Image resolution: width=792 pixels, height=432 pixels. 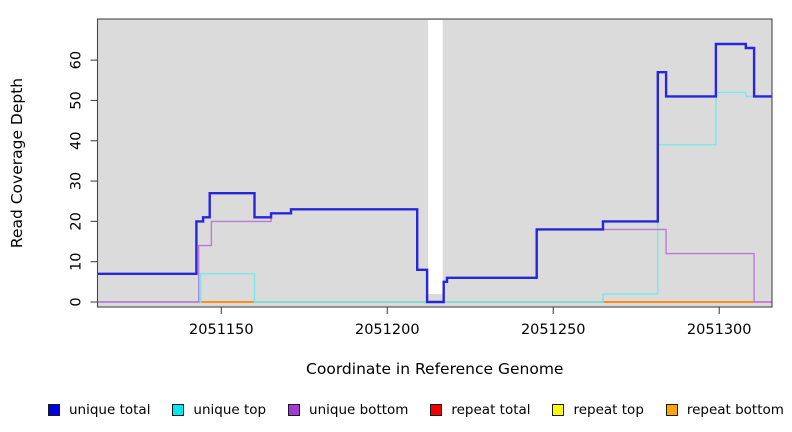 What do you see at coordinates (54, 410) in the screenshot?
I see `unique-total-swatch-icon` at bounding box center [54, 410].